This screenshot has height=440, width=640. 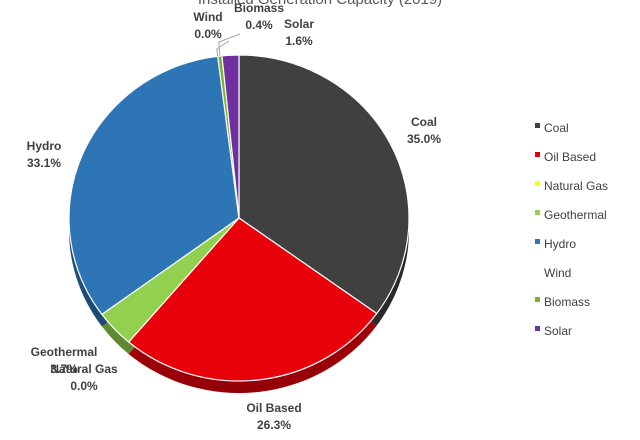 I want to click on legend-swatch-hydro, so click(x=537, y=241).